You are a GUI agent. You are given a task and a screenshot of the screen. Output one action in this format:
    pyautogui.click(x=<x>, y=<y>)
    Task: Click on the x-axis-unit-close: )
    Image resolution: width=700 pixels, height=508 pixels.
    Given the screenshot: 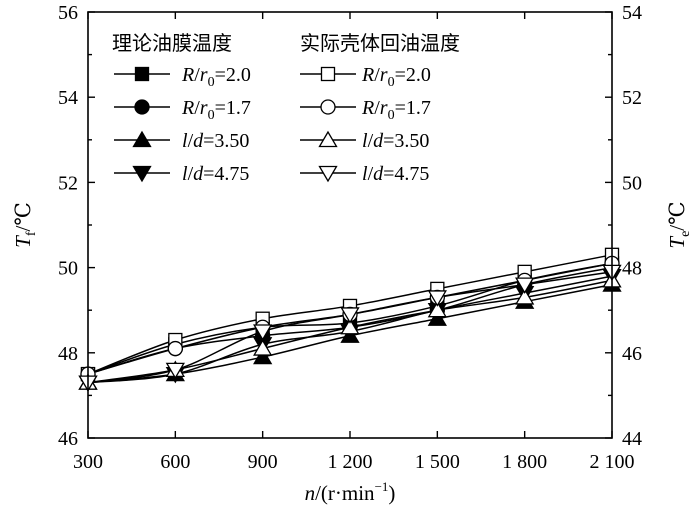 What is the action you would take?
    pyautogui.click(x=391, y=493)
    